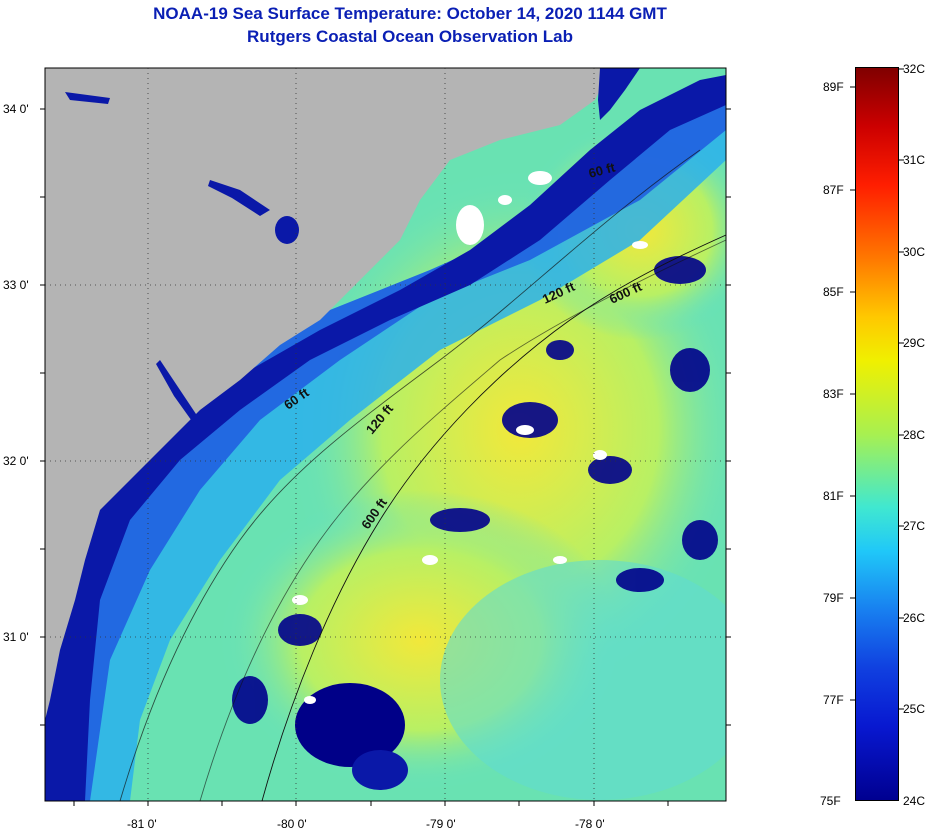  I want to click on lat-label-34: 34 0', so click(16, 109).